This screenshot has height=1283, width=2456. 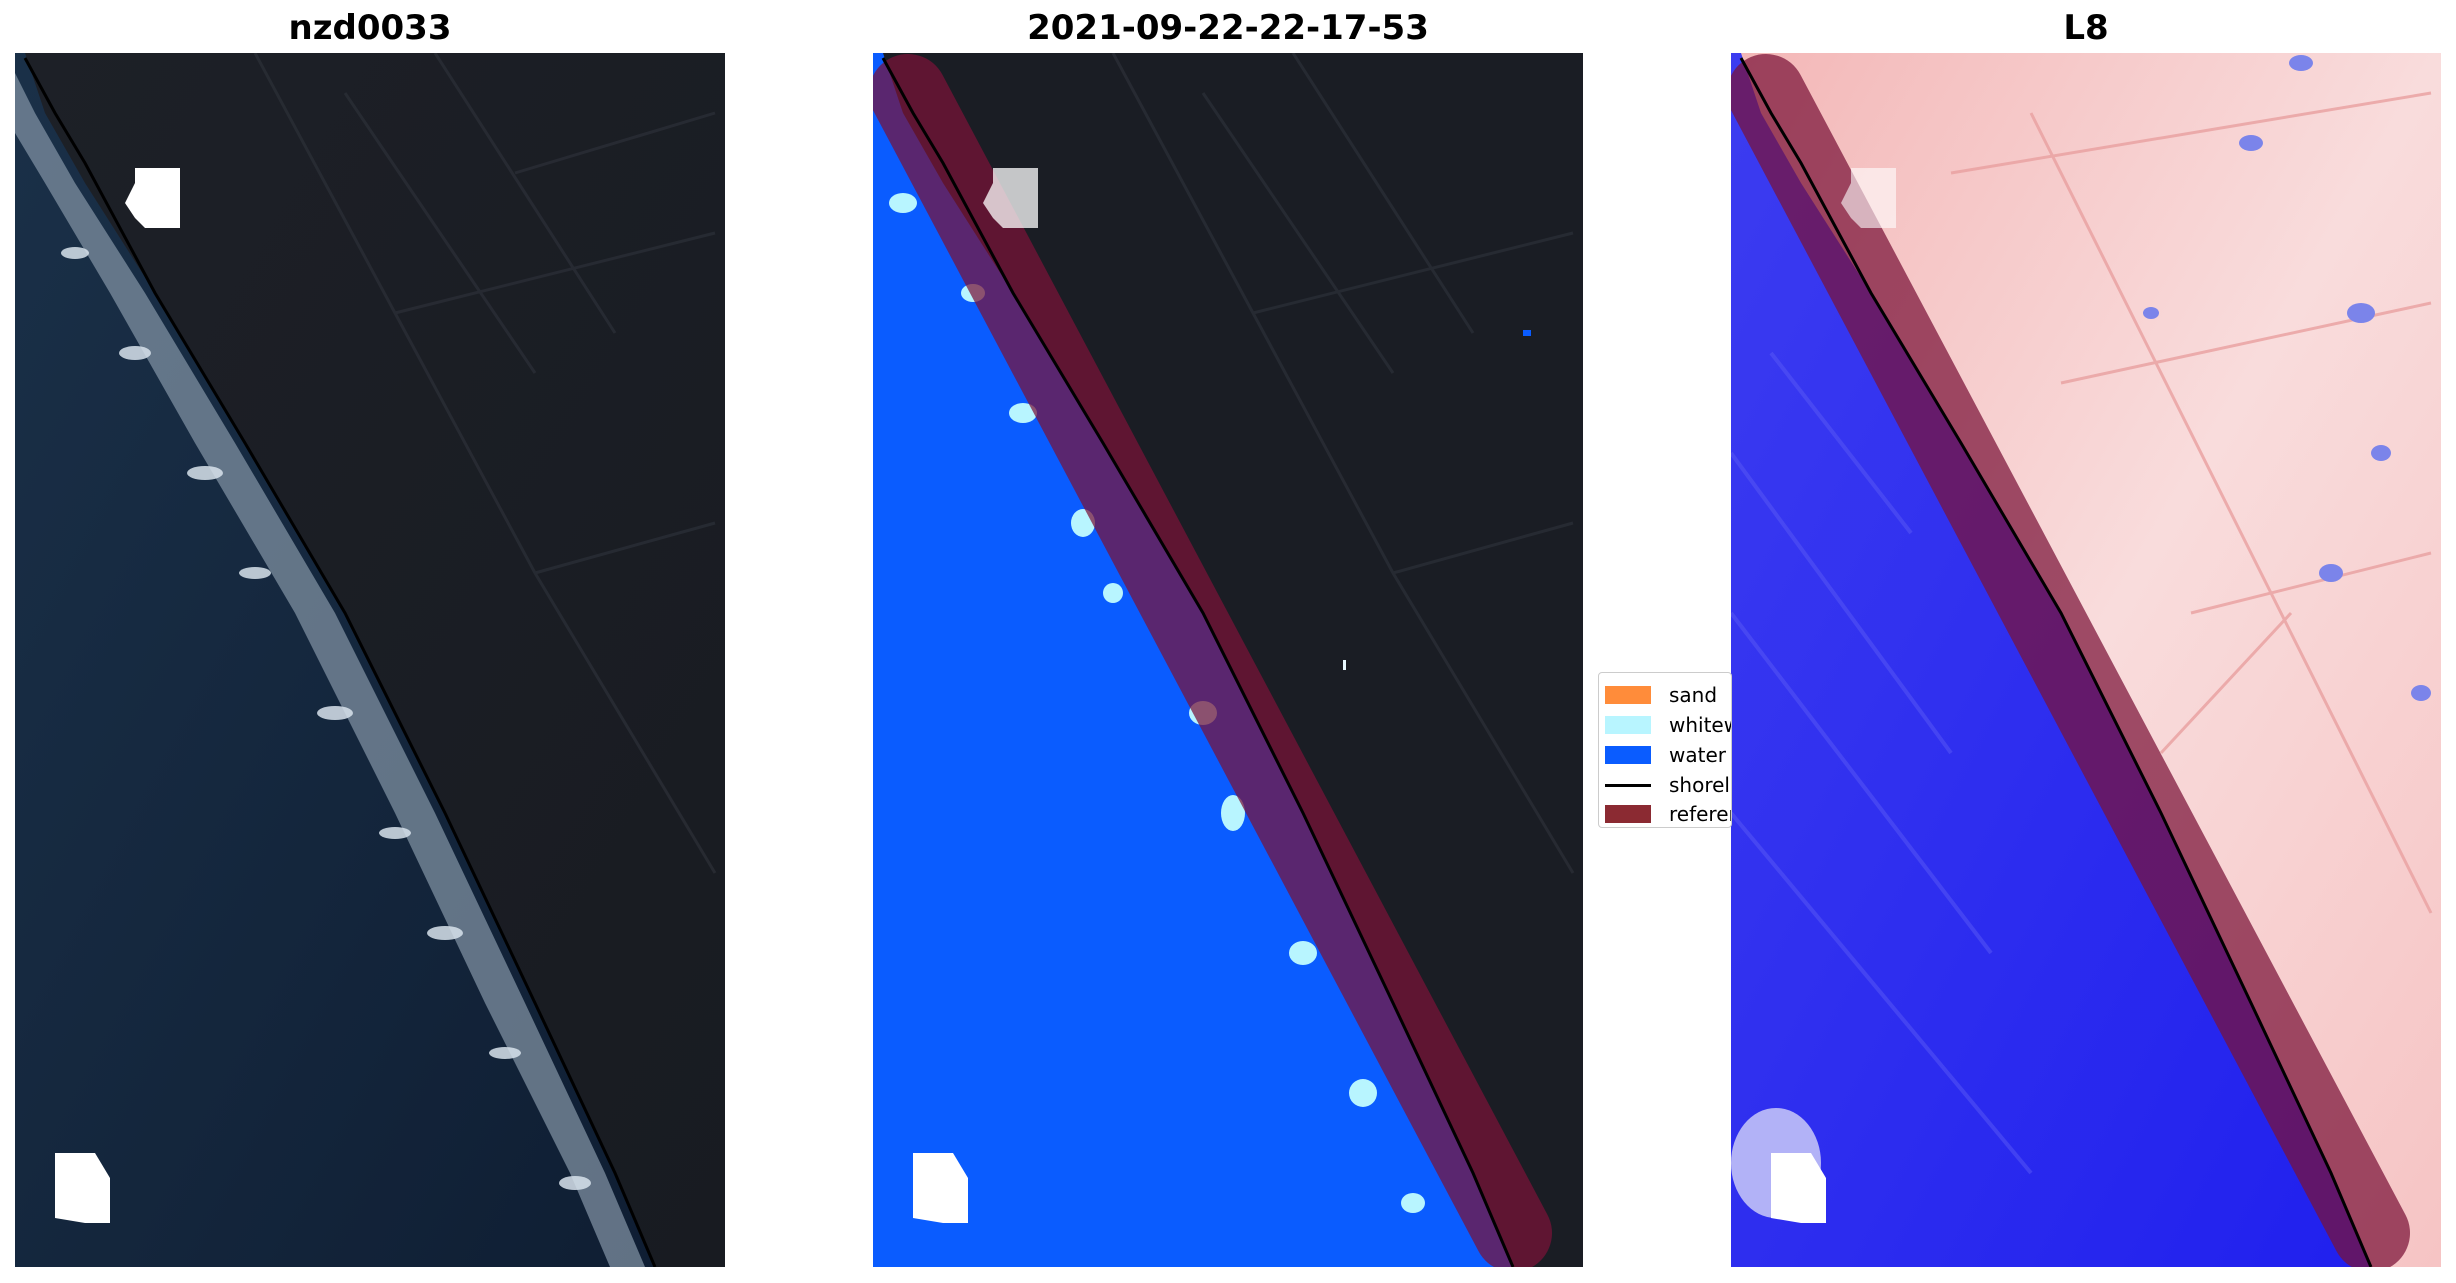 What do you see at coordinates (2086, 28) in the screenshot?
I see `panel-title-3: L8` at bounding box center [2086, 28].